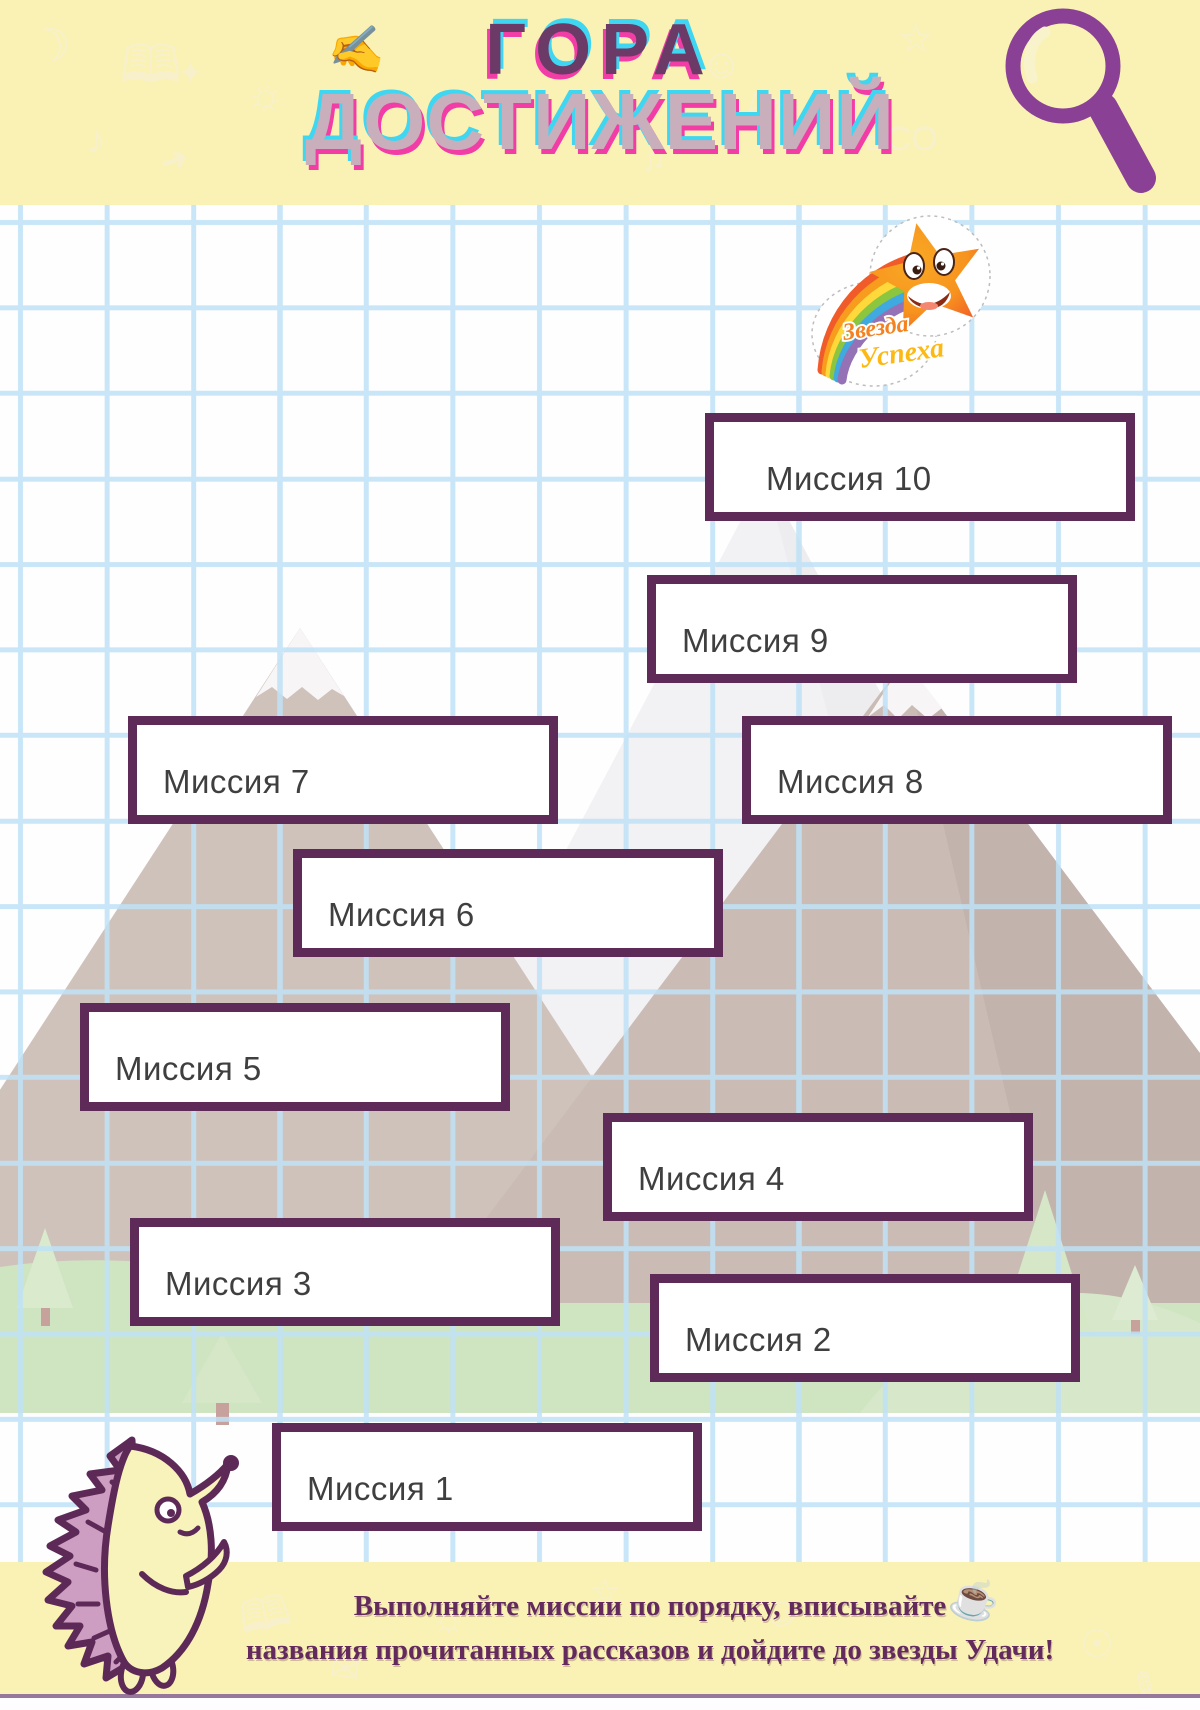 This screenshot has height=1710, width=1200. I want to click on footer-line-1: Выполняйте миссии по порядку, вписывайте, so click(650, 1606).